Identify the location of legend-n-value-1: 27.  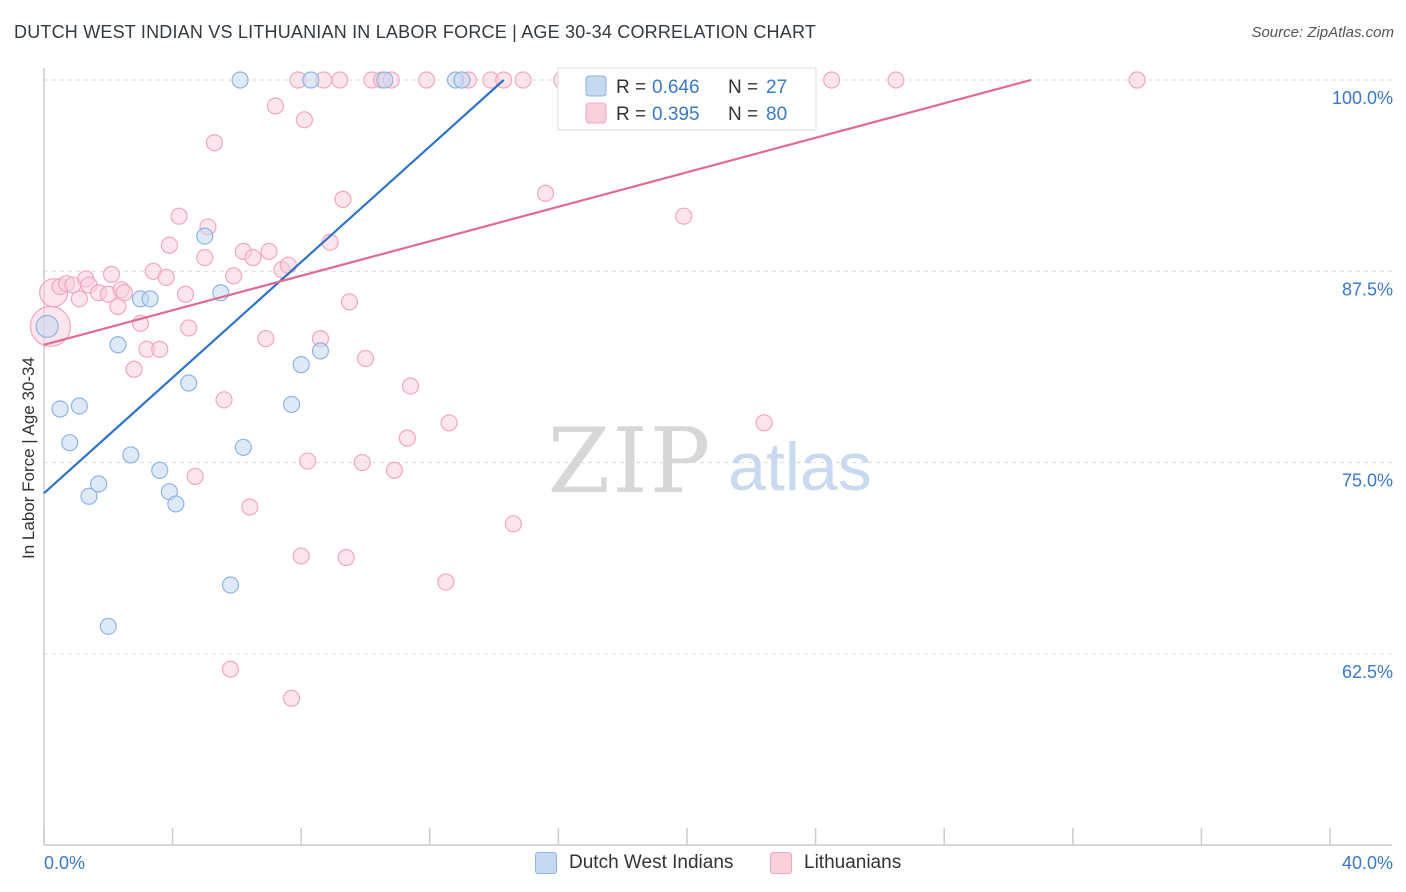
(776, 87).